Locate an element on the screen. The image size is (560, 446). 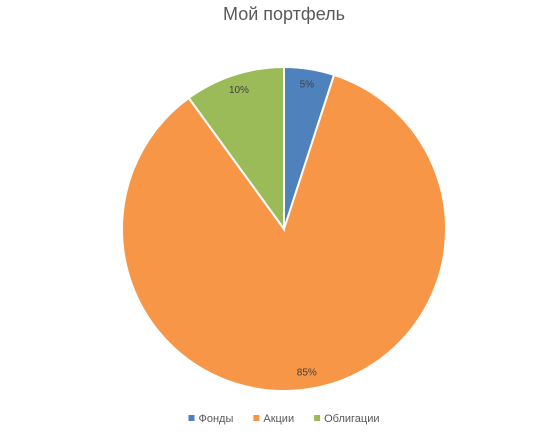
value-label: 5% is located at coordinates (307, 85).